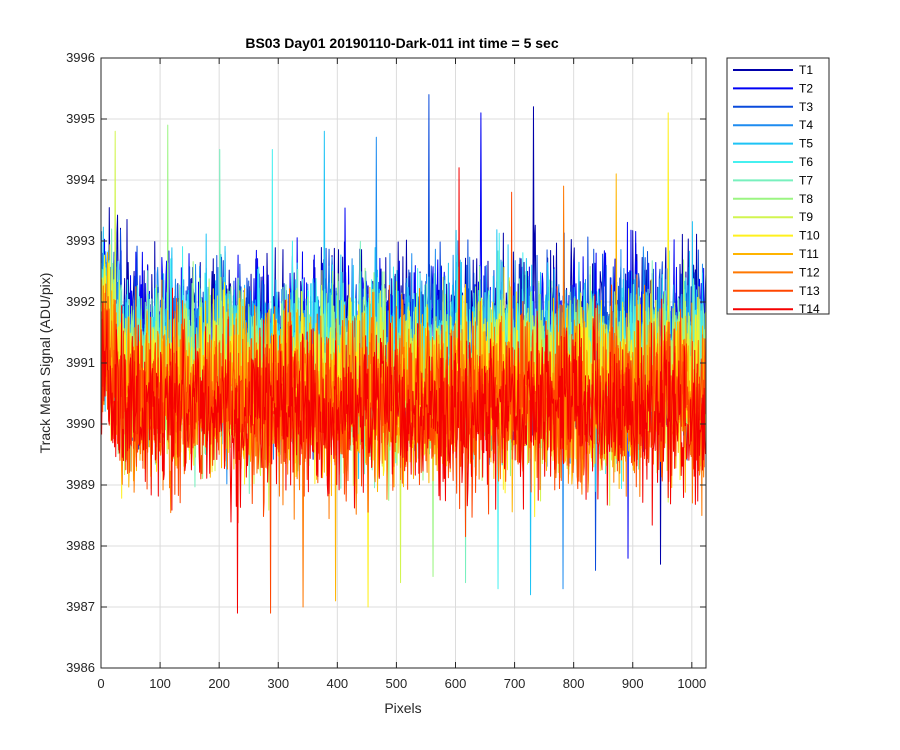 The width and height of the screenshot is (900, 750). What do you see at coordinates (80, 57) in the screenshot?
I see `y-tick-label: 3996` at bounding box center [80, 57].